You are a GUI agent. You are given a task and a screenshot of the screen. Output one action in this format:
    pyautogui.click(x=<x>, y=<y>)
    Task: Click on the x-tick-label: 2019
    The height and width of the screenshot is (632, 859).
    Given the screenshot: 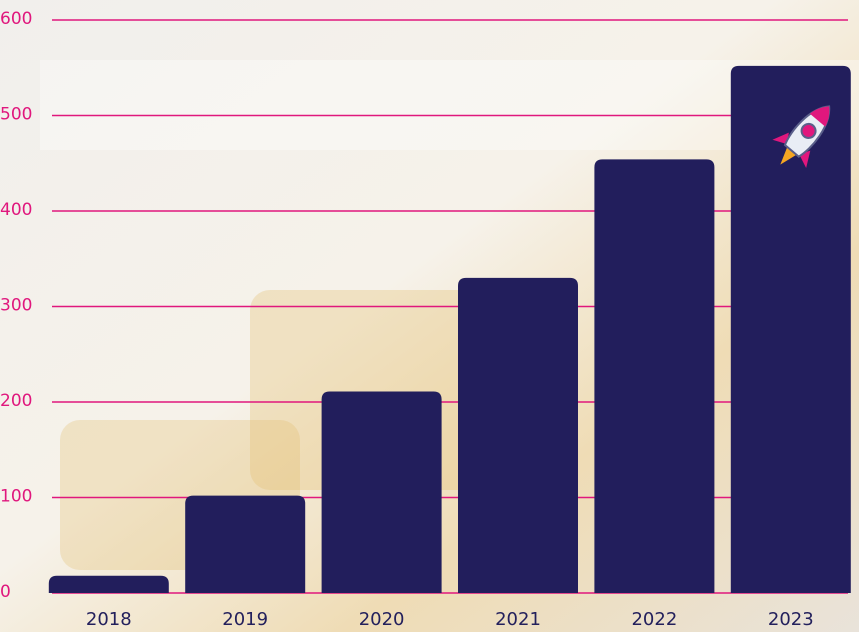 What is the action you would take?
    pyautogui.click(x=245, y=619)
    